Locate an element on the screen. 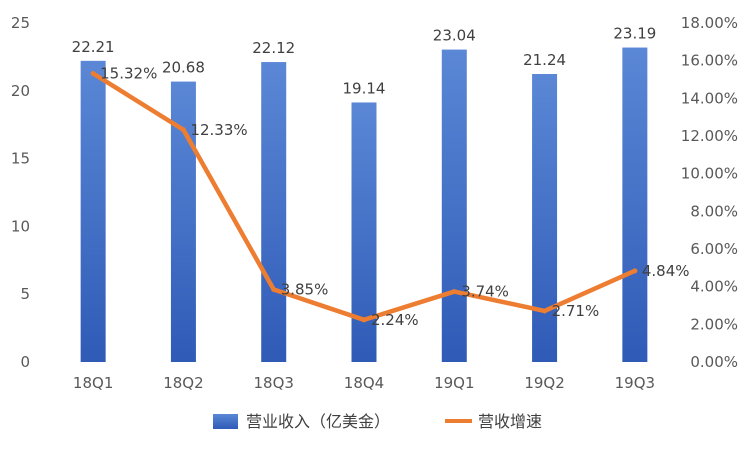 This screenshot has height=449, width=750. bar-data-labels: 22.21 20.68 22.12 19.14 23.04 21.24 23.19 is located at coordinates (364, 61).